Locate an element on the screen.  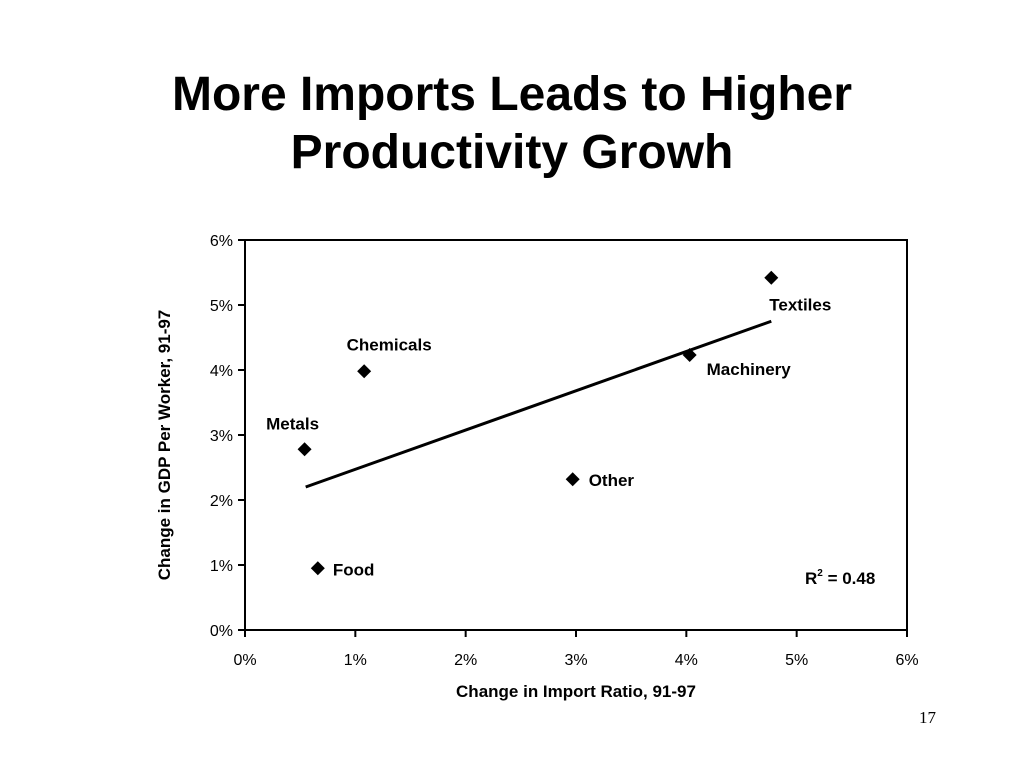
y-tick-label: 3% is located at coordinates (221, 436).